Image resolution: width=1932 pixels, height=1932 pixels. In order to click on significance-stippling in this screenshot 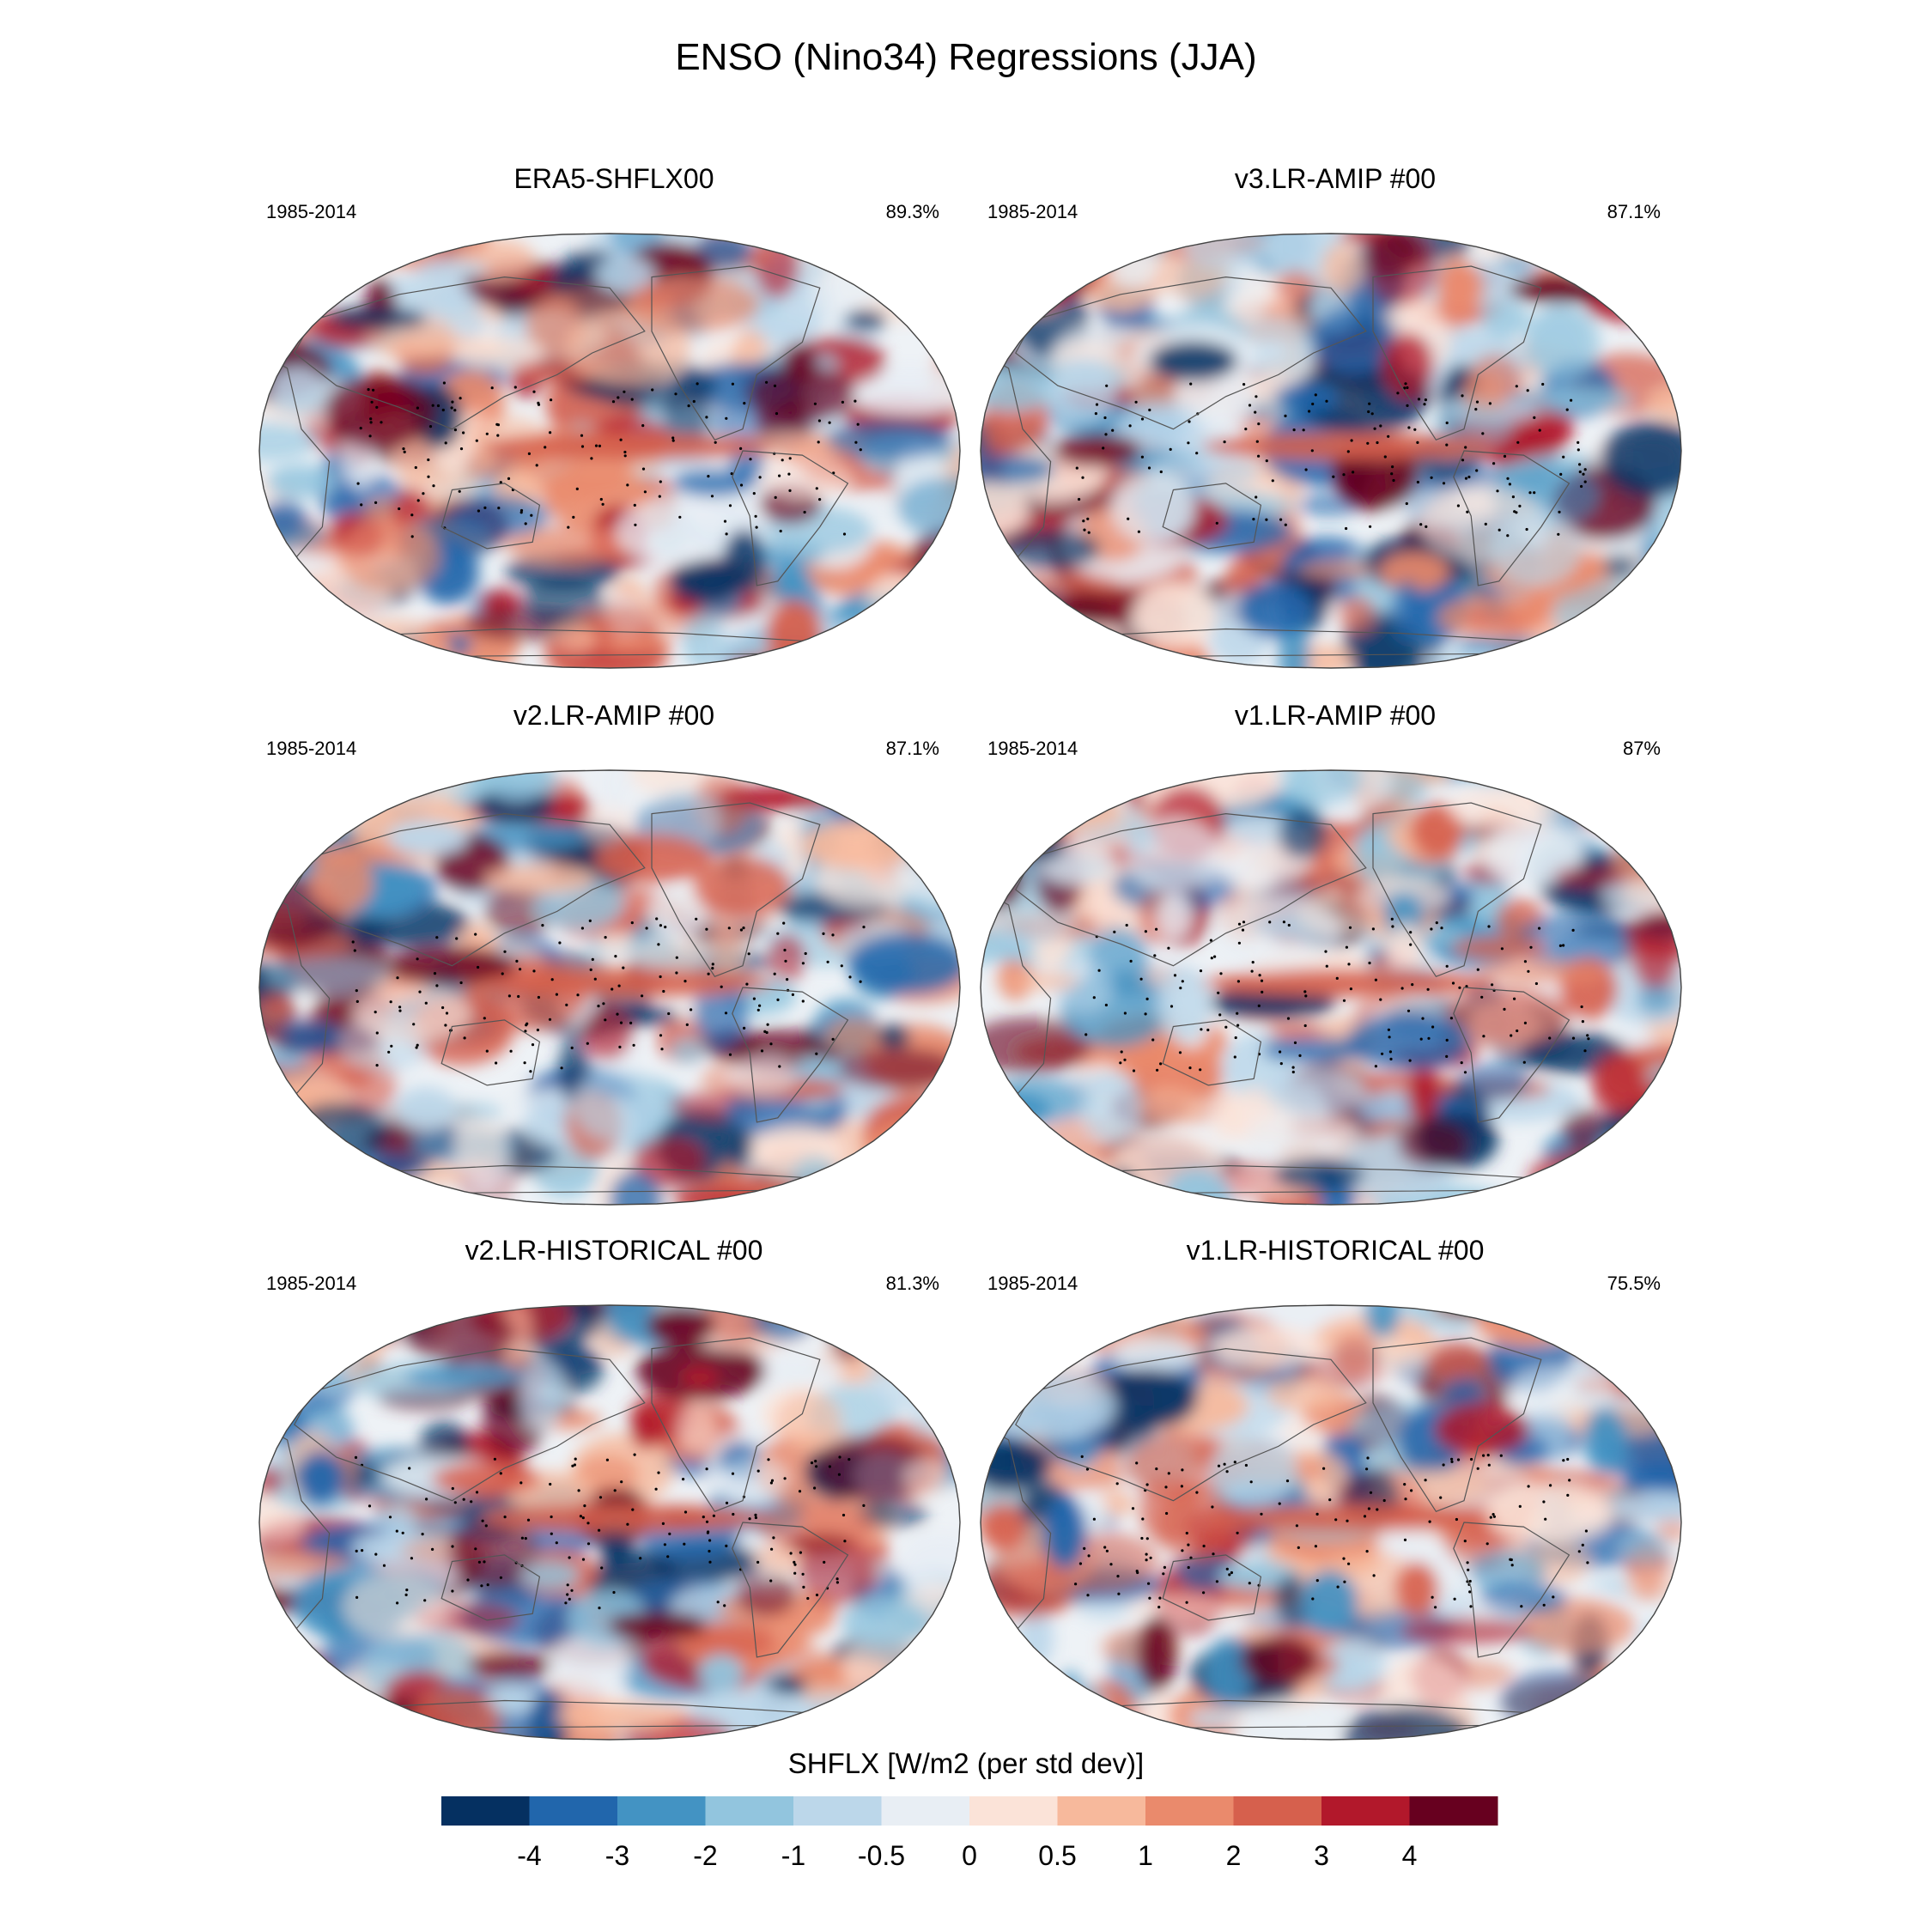, I will do `click(609, 459)`.